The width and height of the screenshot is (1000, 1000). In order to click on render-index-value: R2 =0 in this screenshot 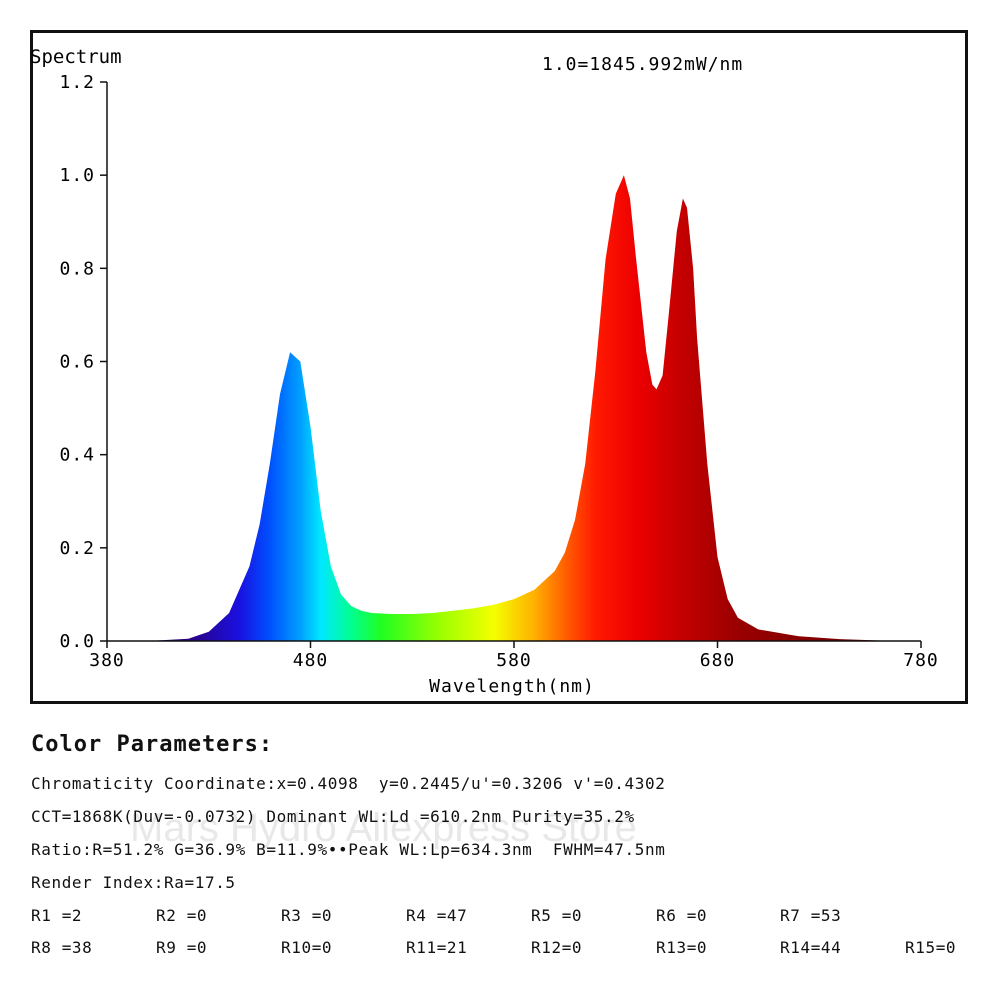, I will do `click(182, 915)`.